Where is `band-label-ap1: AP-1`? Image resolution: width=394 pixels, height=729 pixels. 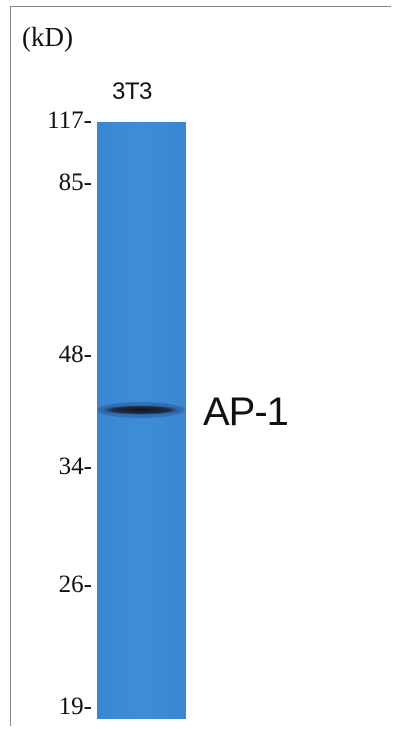
band-label-ap1: AP-1 is located at coordinates (246, 412).